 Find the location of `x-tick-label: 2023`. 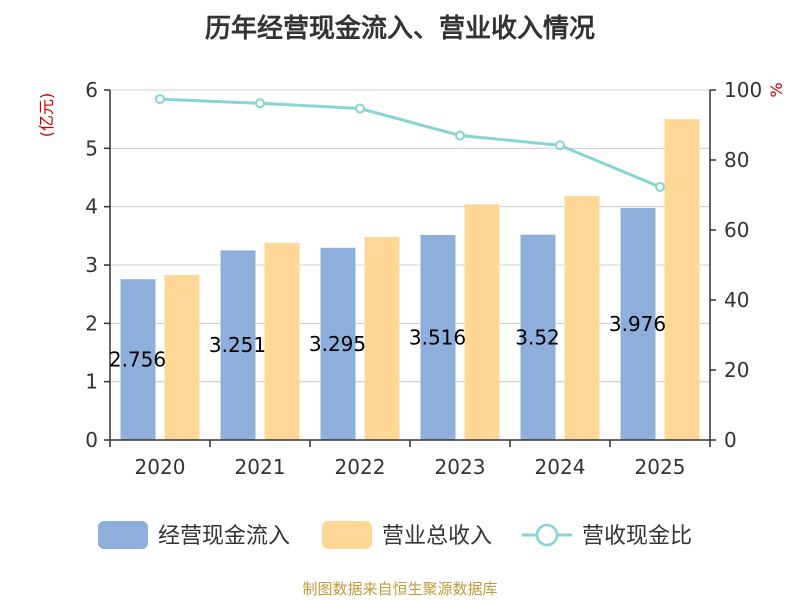

x-tick-label: 2023 is located at coordinates (460, 467).